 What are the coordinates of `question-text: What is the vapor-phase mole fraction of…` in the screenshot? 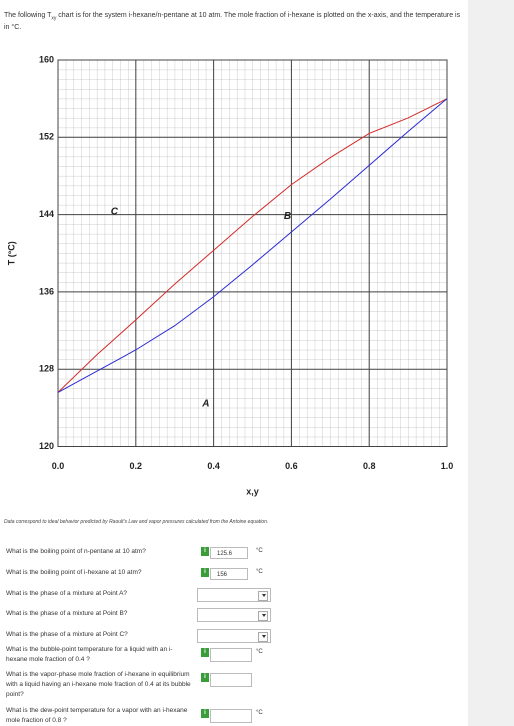 It's located at (98, 684).